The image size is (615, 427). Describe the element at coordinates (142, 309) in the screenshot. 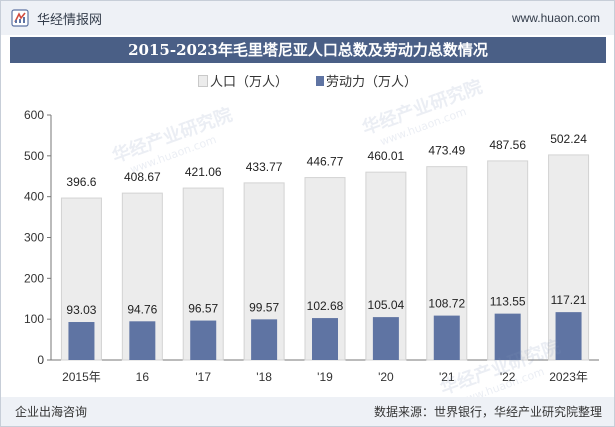

I see `data-label-labor: 94.76` at that location.